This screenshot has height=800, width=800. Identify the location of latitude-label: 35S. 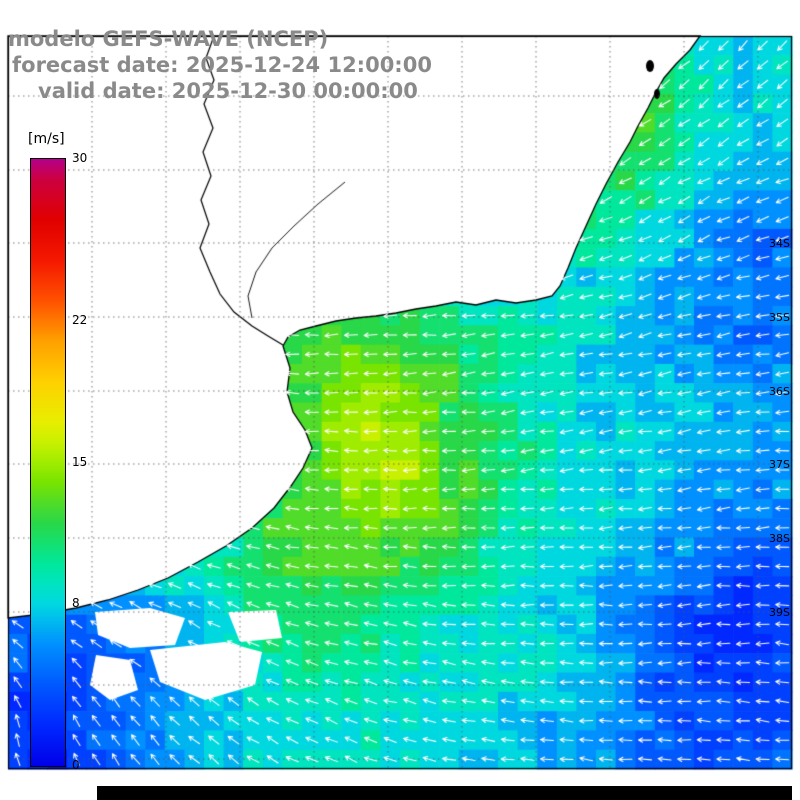
(779, 317).